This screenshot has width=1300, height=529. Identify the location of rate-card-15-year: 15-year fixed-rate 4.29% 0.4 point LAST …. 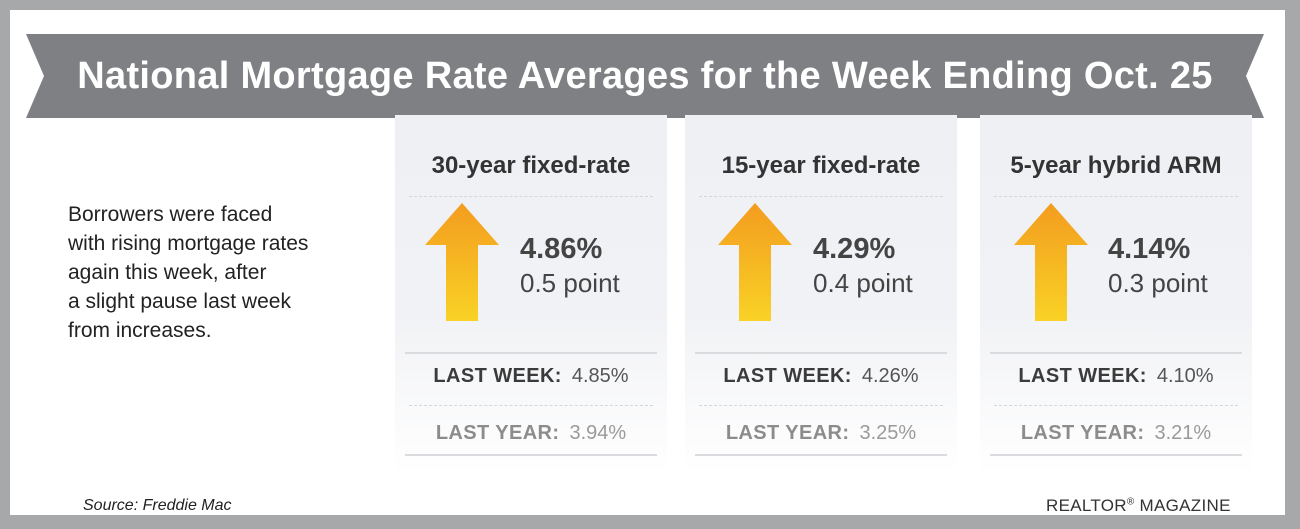
(821, 295).